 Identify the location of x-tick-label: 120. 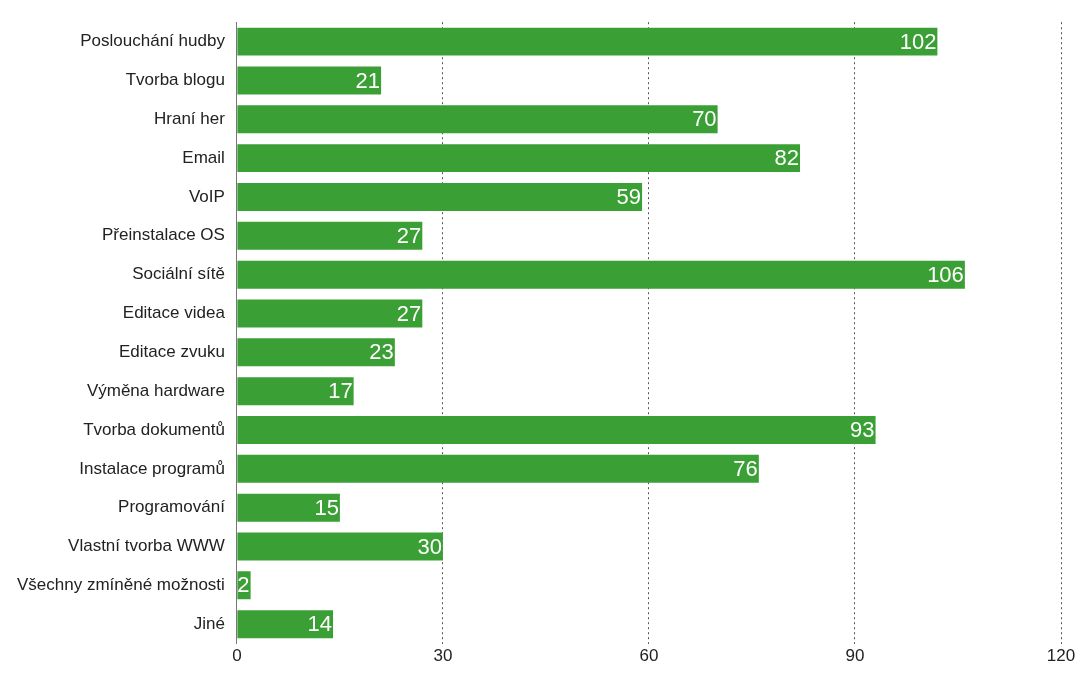
(1061, 656).